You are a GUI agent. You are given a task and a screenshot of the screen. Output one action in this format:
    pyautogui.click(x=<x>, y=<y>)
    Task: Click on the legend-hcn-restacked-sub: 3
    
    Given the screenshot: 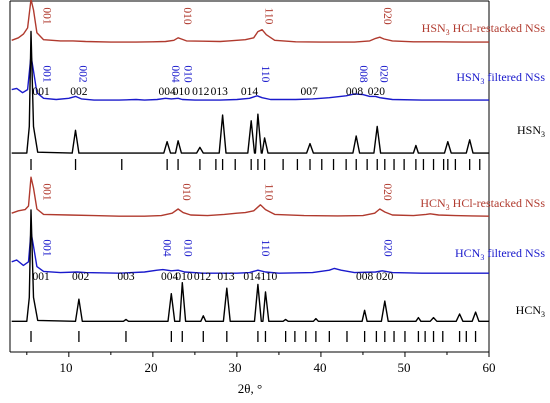 What is the action you would take?
    pyautogui.click(x=448, y=207)
    